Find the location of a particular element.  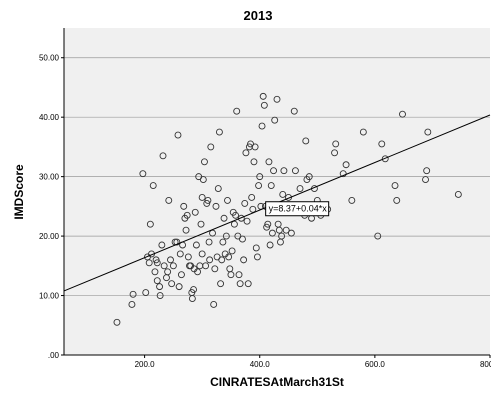

y-ticks: .00 10.00 20.00 30.00 40.00 50.00 is located at coordinates (51, 207).